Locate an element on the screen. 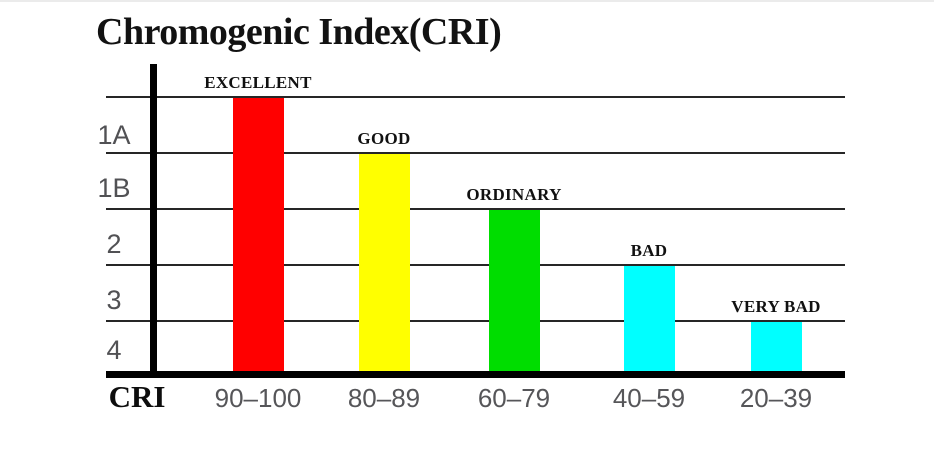 This screenshot has width=934, height=453. bar-label: ORDINARY is located at coordinates (514, 194).